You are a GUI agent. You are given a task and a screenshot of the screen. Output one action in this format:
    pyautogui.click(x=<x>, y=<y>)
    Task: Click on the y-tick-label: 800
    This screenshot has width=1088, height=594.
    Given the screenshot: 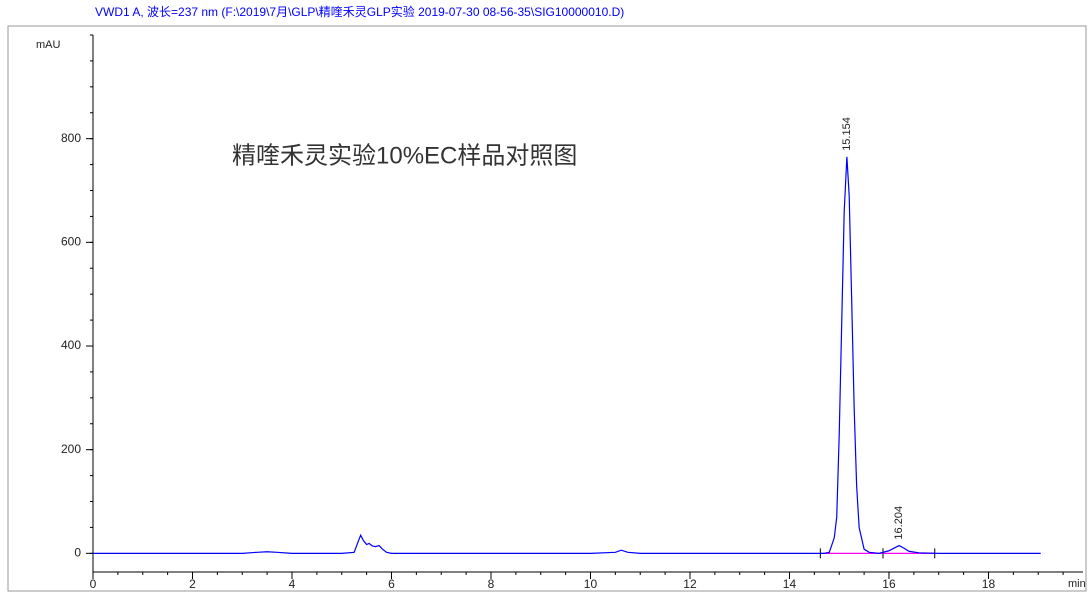 What is the action you would take?
    pyautogui.click(x=71, y=138)
    